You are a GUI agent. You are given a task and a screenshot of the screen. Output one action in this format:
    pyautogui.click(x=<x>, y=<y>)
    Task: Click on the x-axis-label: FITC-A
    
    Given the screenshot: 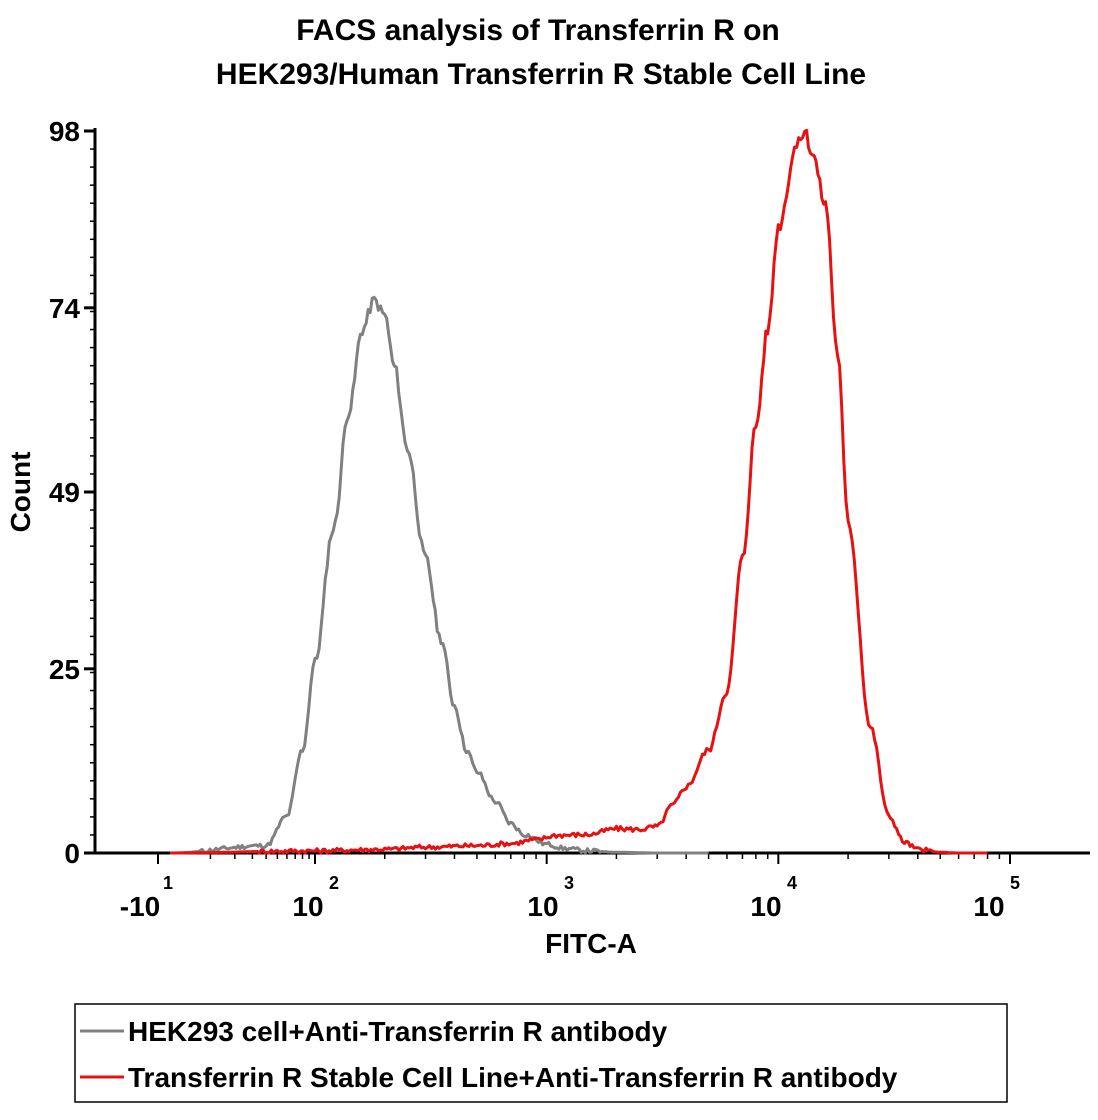 What is the action you would take?
    pyautogui.click(x=591, y=943)
    